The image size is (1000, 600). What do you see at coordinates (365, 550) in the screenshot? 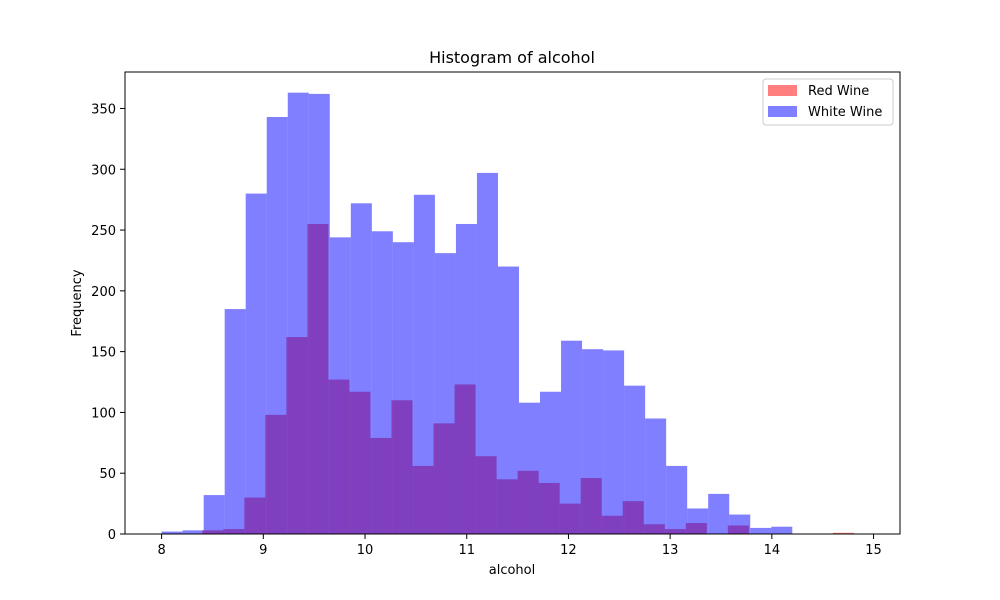
I see `x-tick-label: 10` at bounding box center [365, 550].